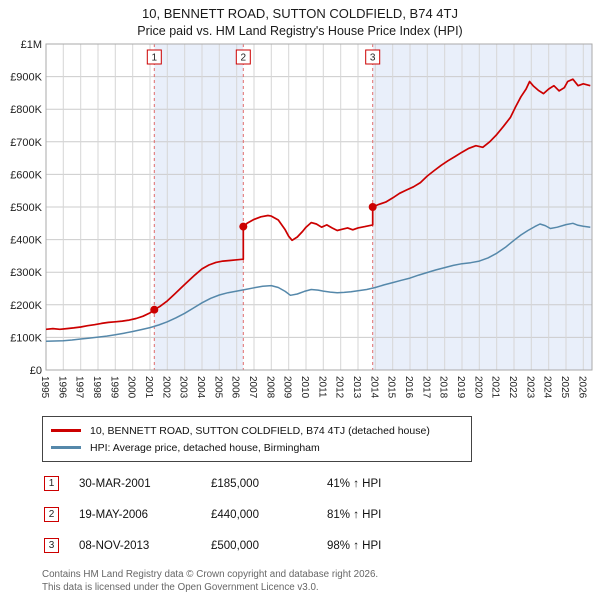 This screenshot has height=594, width=600. What do you see at coordinates (155, 58) in the screenshot?
I see `svg-text: 1` at bounding box center [155, 58].